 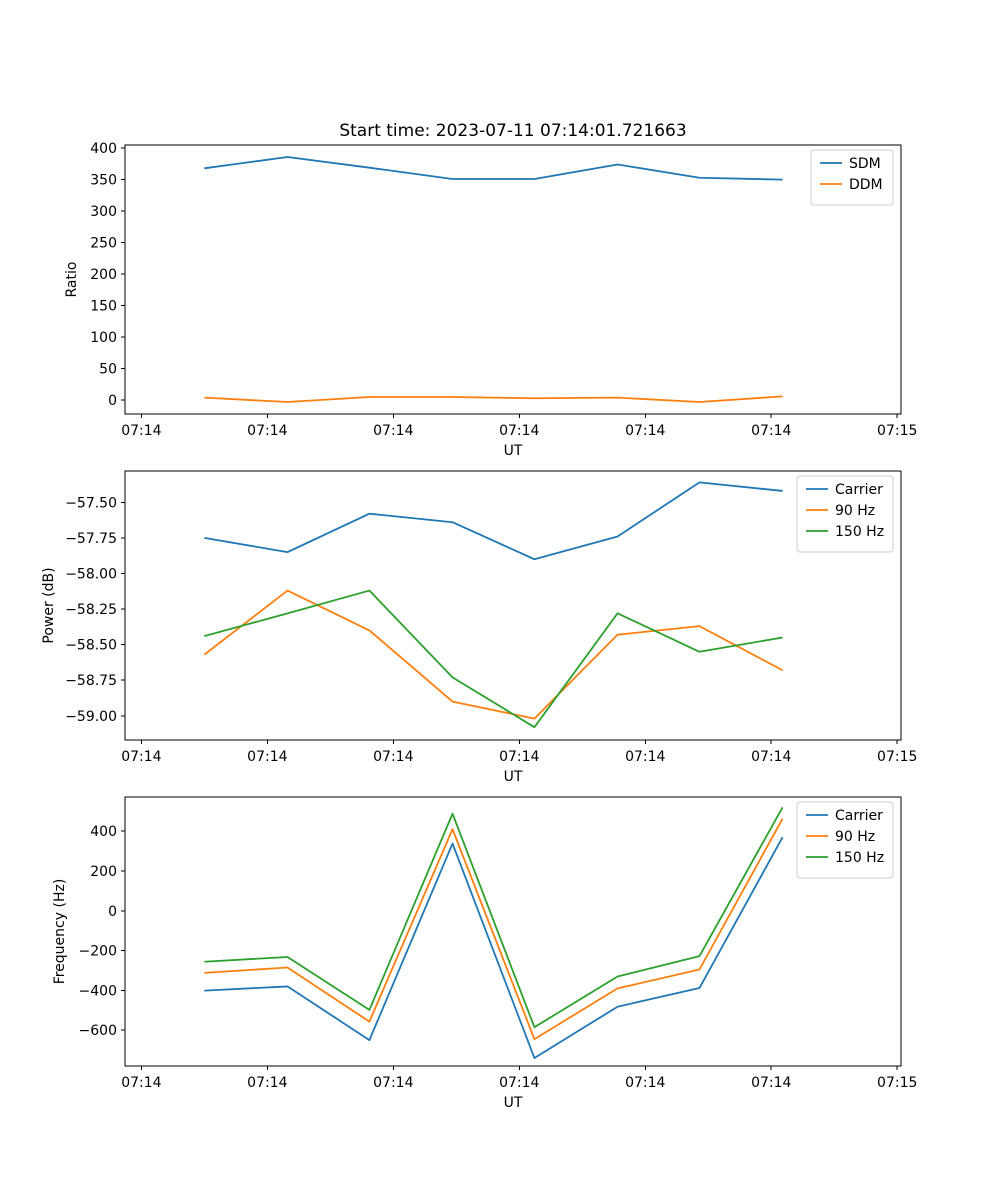 I want to click on y-tick-label: 100, so click(x=103, y=338).